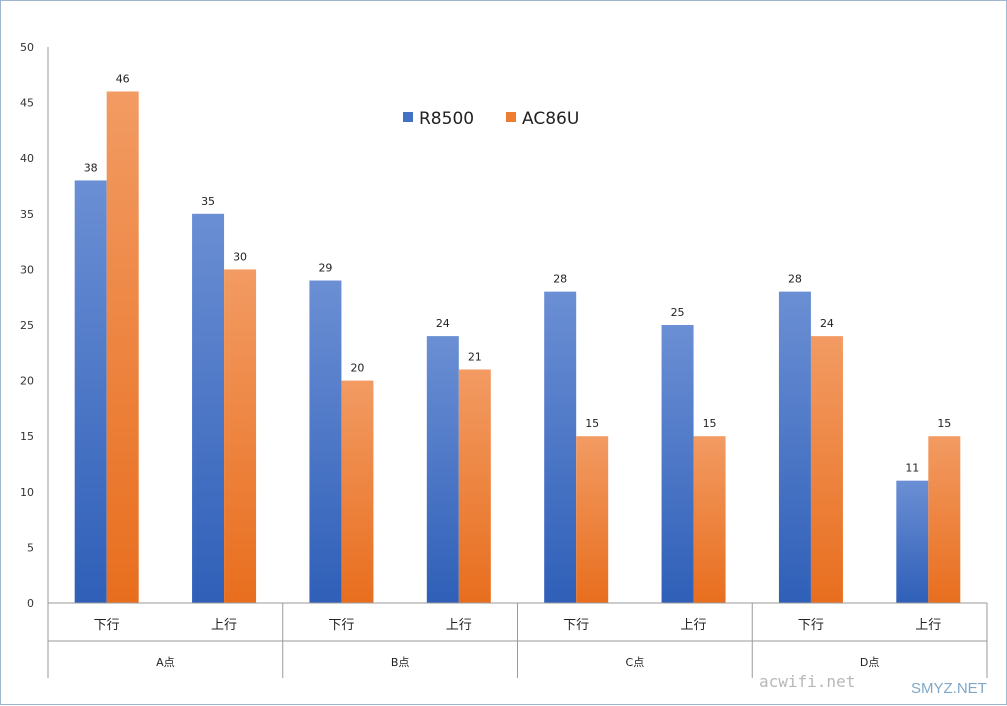 Image resolution: width=1007 pixels, height=706 pixels. I want to click on data-label-ac86u: 24, so click(827, 323).